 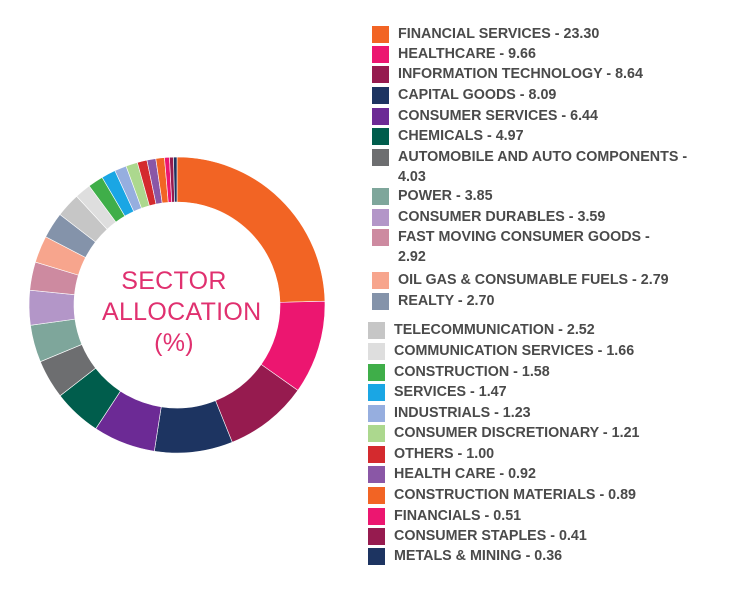 I want to click on legend-label: INFORMATION TECHNOLOGY - 8.64, so click(x=520, y=74).